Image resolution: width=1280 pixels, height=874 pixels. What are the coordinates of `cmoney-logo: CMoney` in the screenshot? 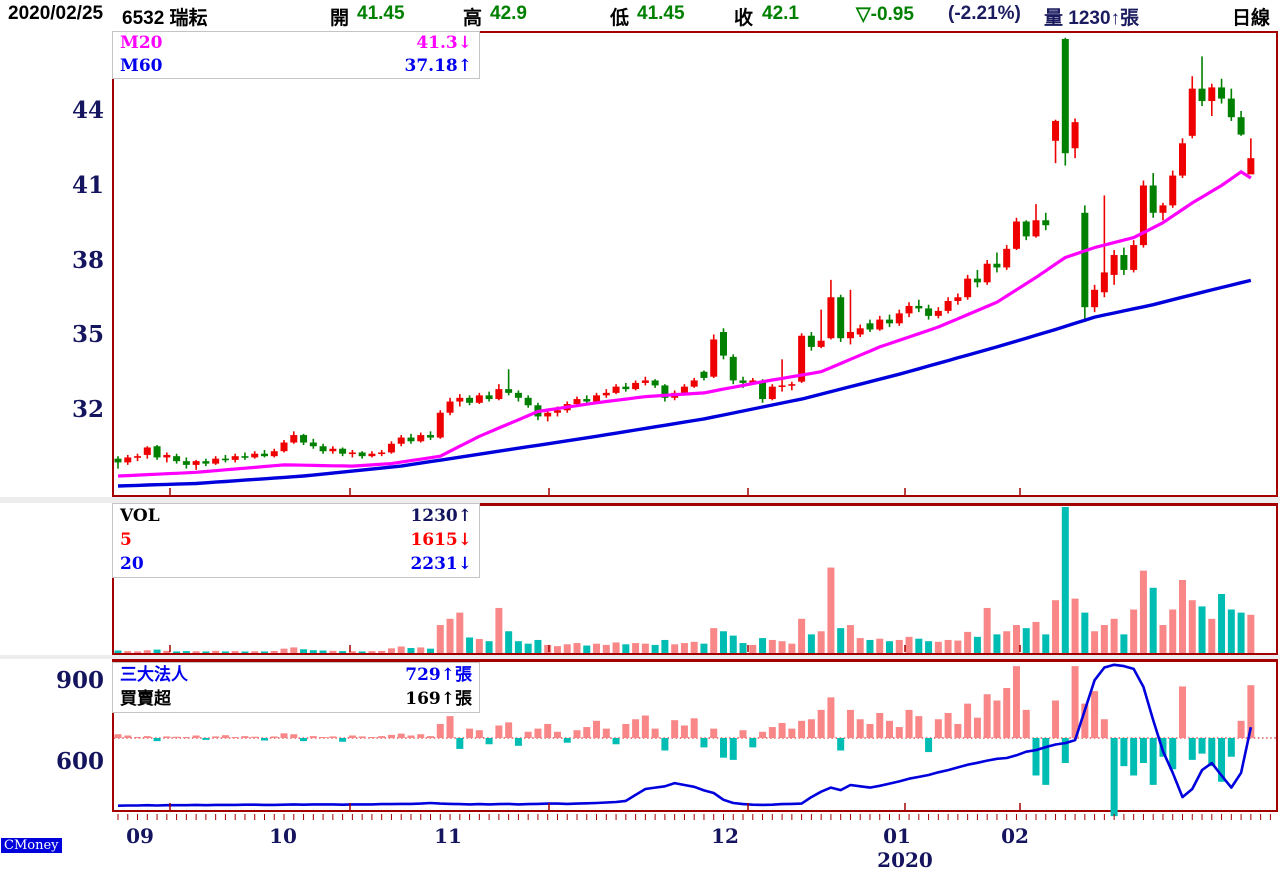 It's located at (31, 845).